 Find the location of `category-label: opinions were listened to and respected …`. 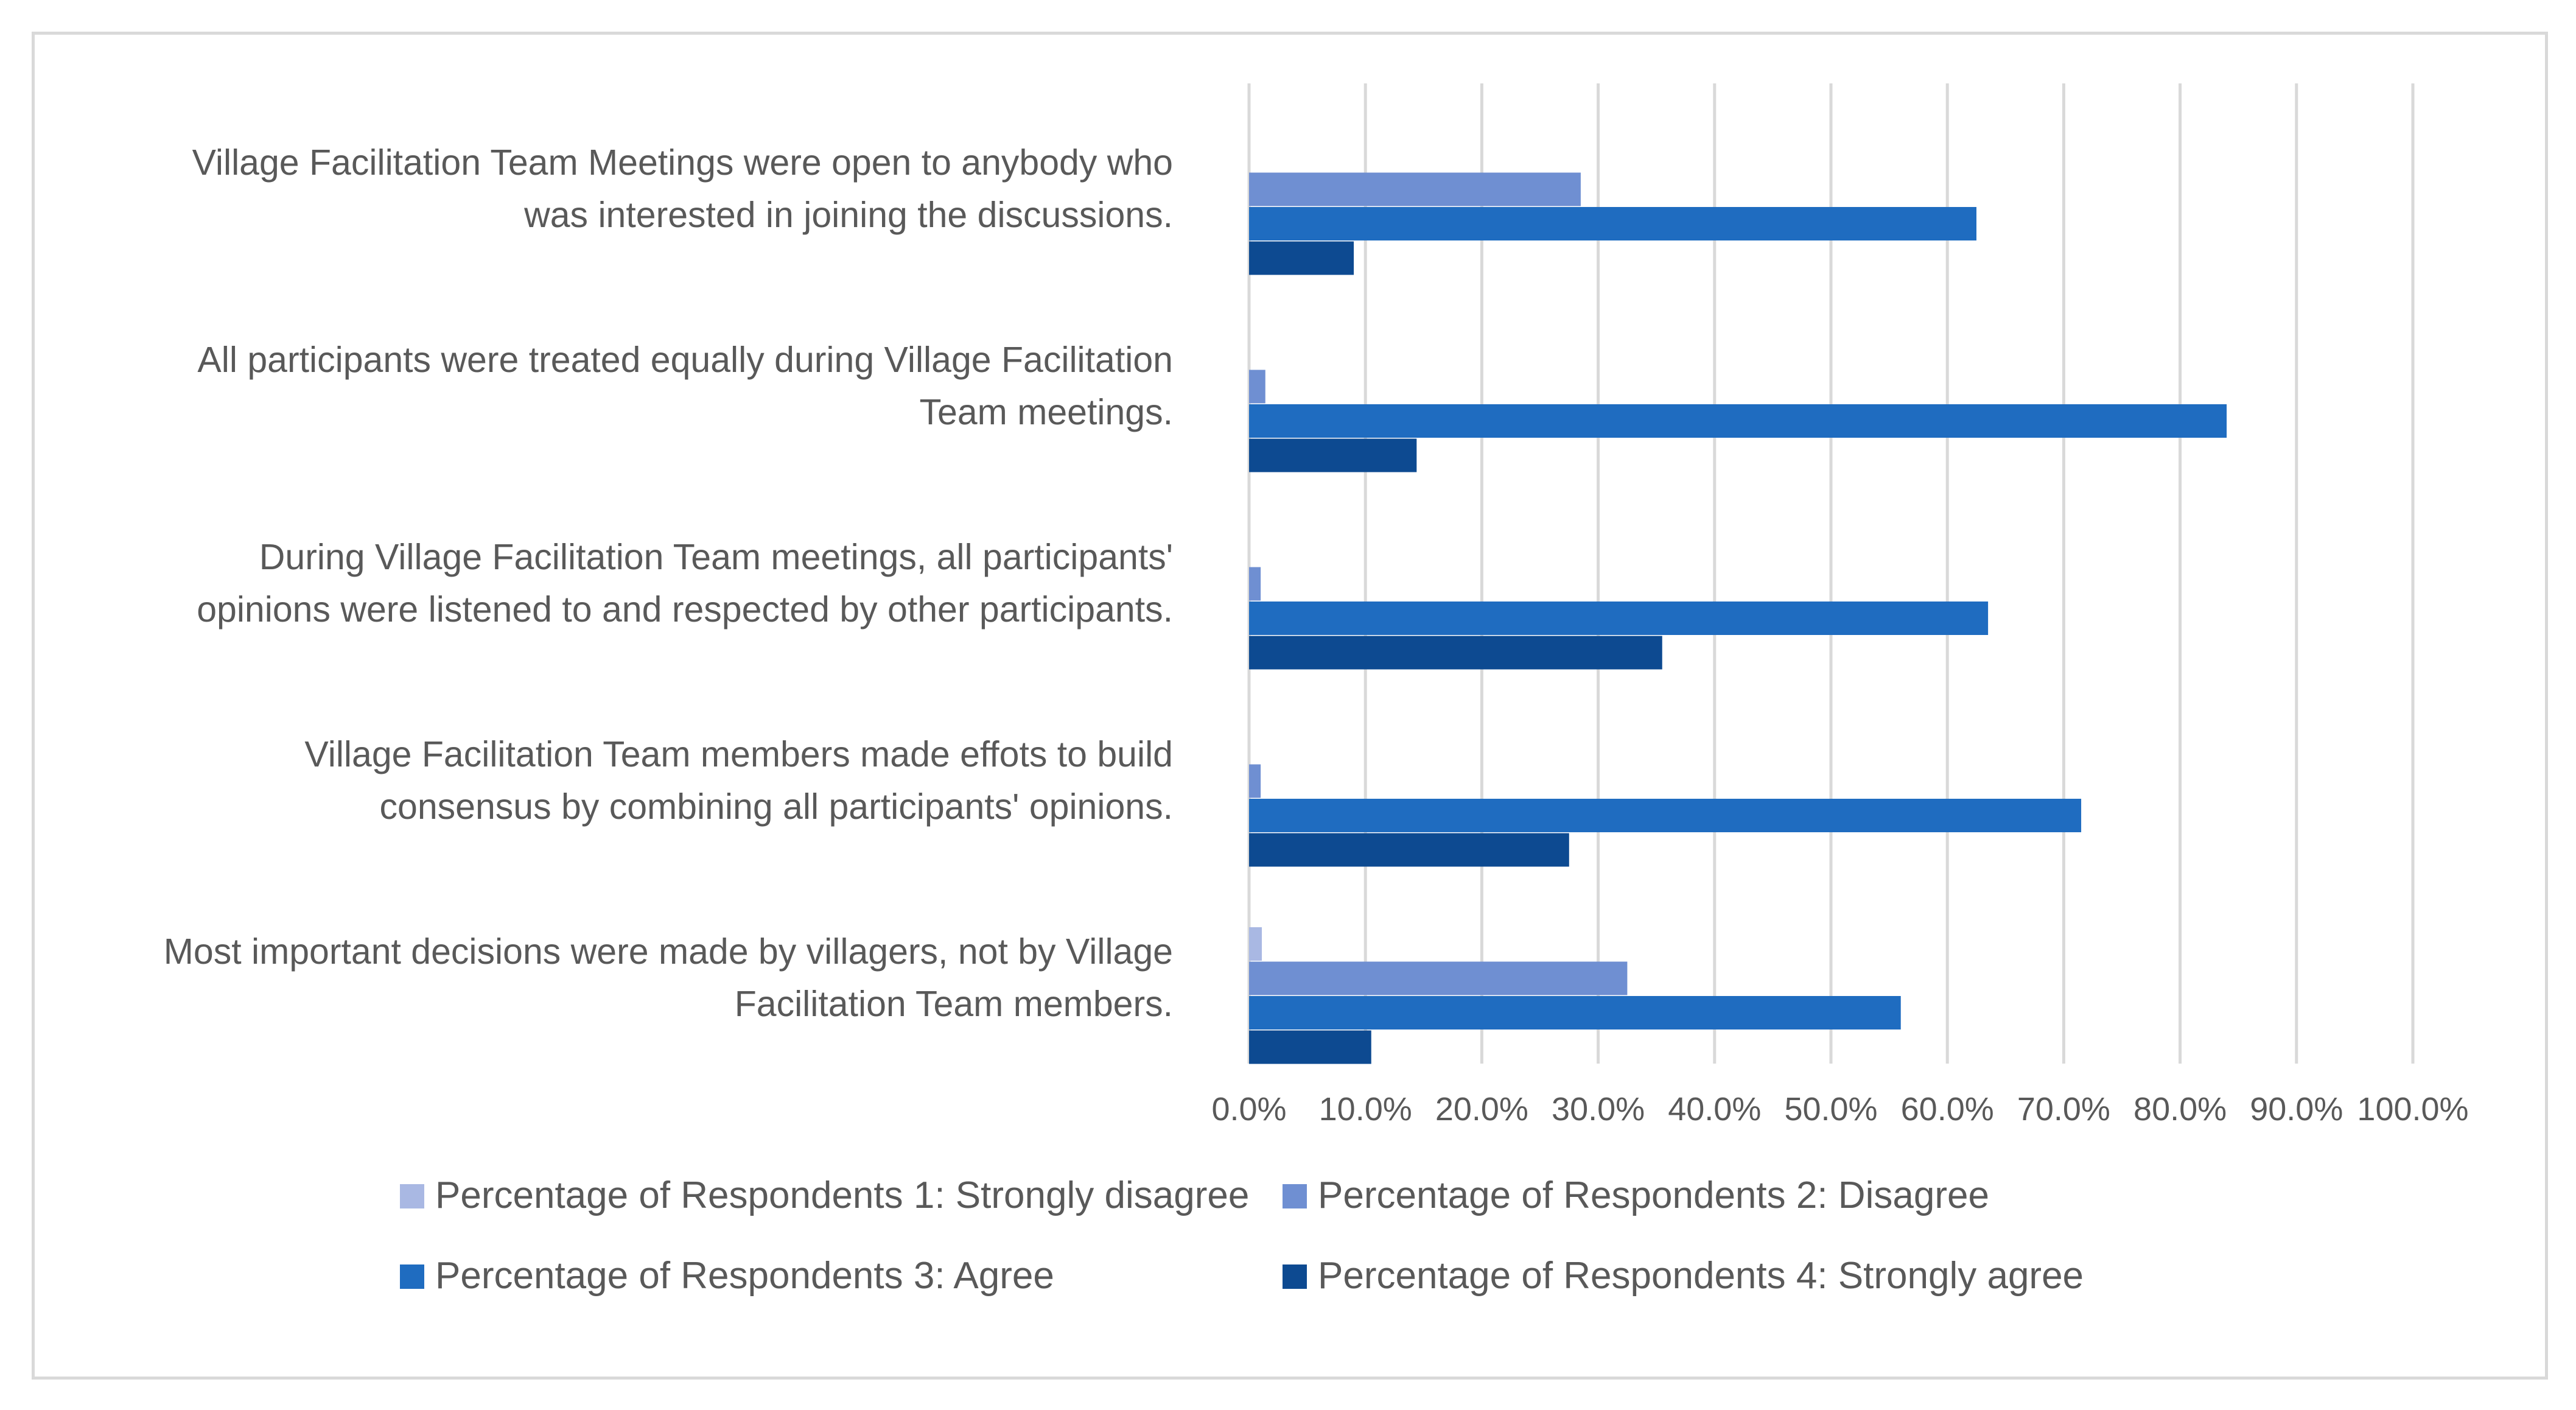

category-label: opinions were listened to and respected … is located at coordinates (685, 609).